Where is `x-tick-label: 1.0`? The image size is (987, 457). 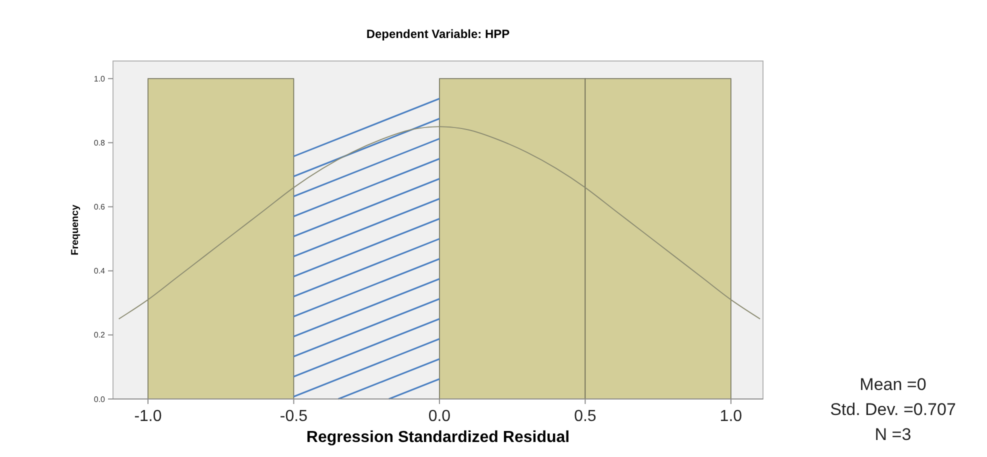
x-tick-label: 1.0 is located at coordinates (731, 416).